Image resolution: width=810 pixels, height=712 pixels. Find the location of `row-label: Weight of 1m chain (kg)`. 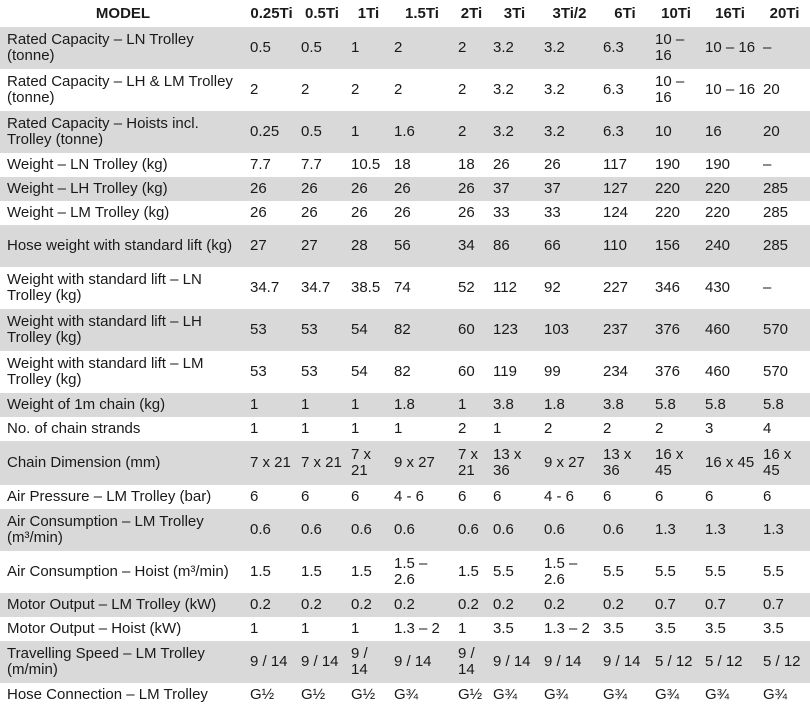

row-label: Weight of 1m chain (kg) is located at coordinates (123, 405).